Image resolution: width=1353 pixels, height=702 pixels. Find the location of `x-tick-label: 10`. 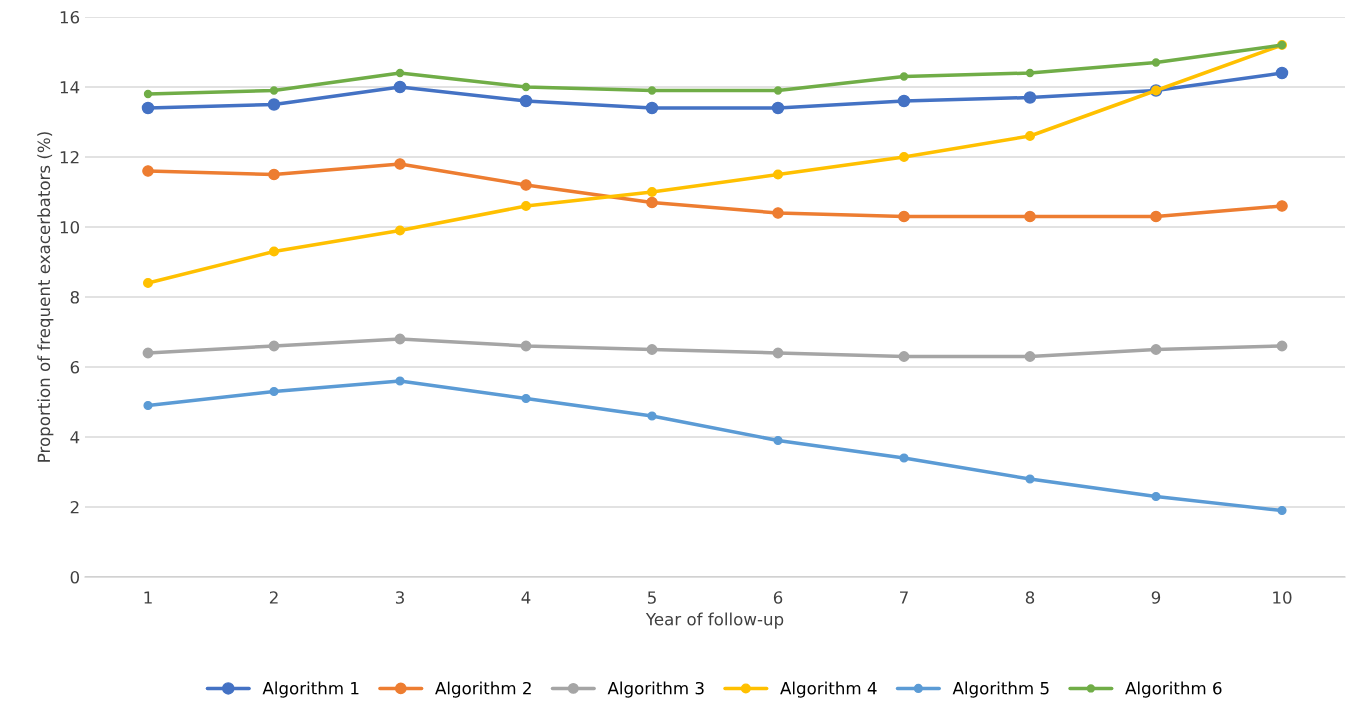

x-tick-label: 10 is located at coordinates (1282, 597).